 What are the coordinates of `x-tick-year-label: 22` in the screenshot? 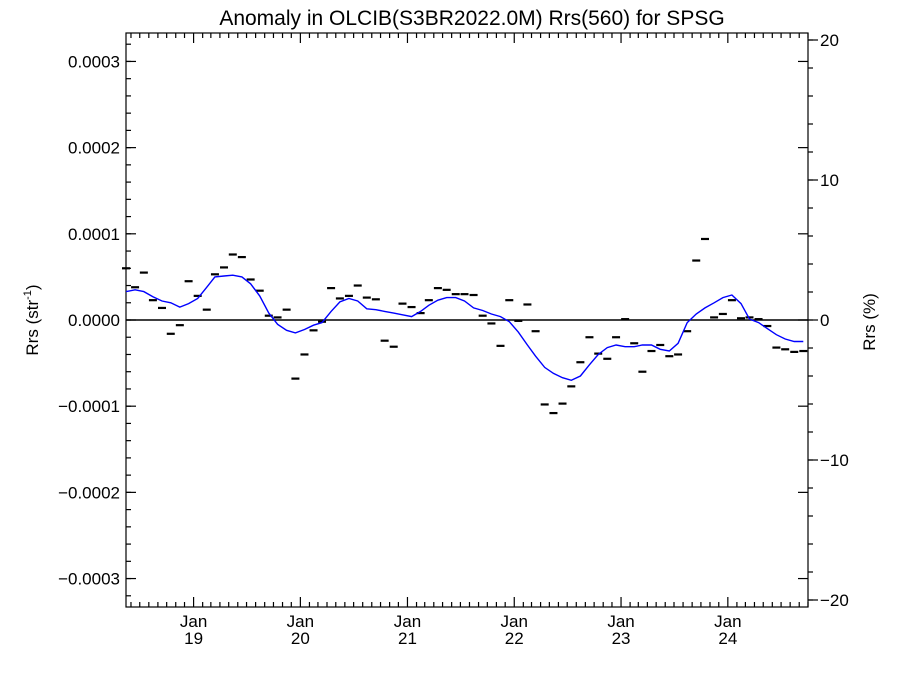 It's located at (514, 638).